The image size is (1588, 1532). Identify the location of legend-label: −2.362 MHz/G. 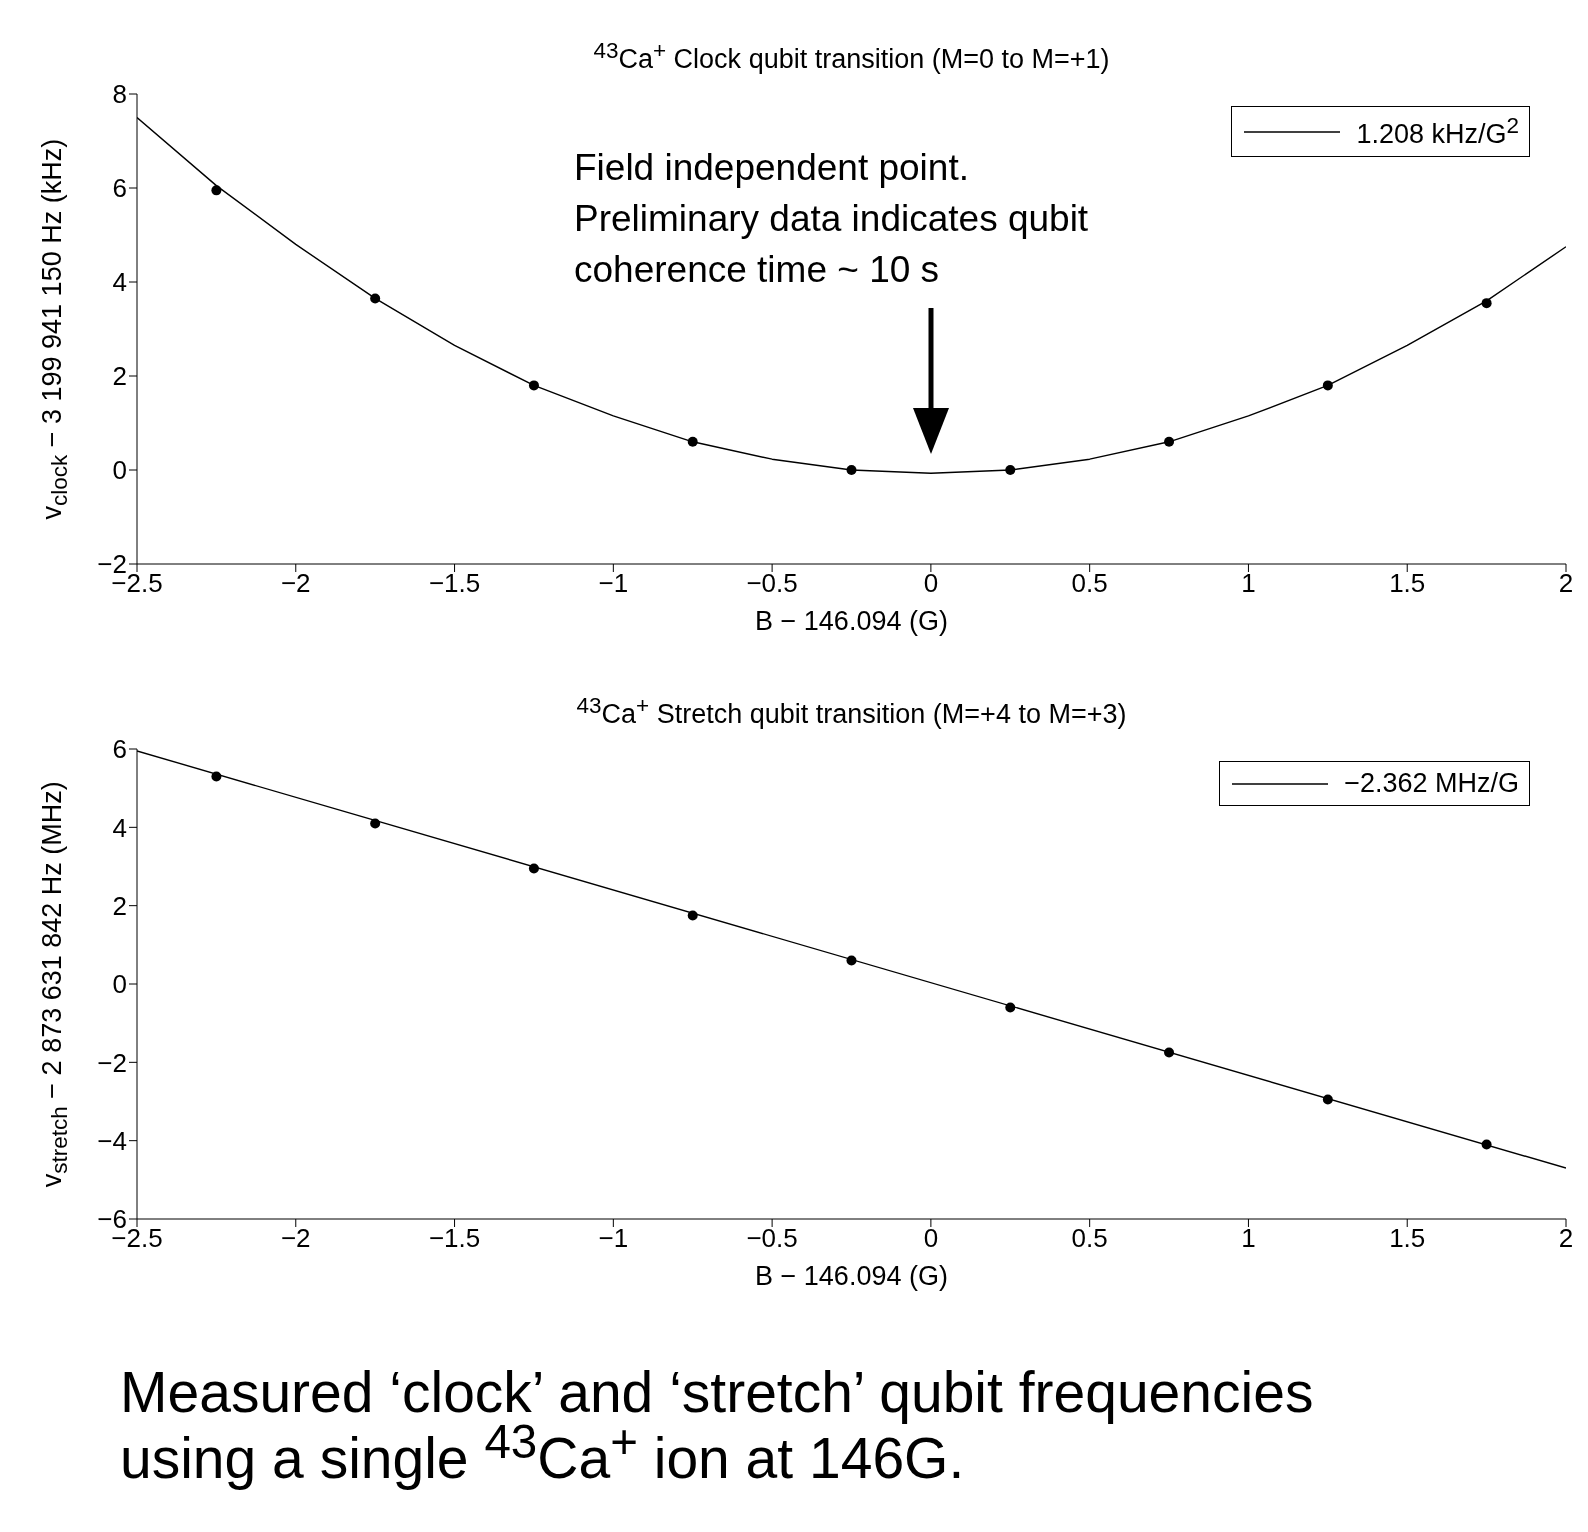
(1431, 783).